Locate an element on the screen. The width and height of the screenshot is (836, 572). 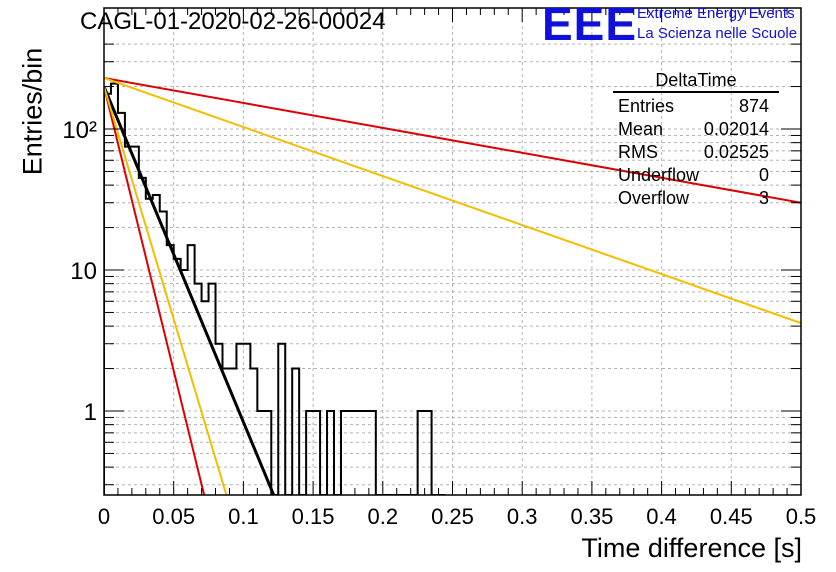
x-tick-label: 0.45 is located at coordinates (731, 516).